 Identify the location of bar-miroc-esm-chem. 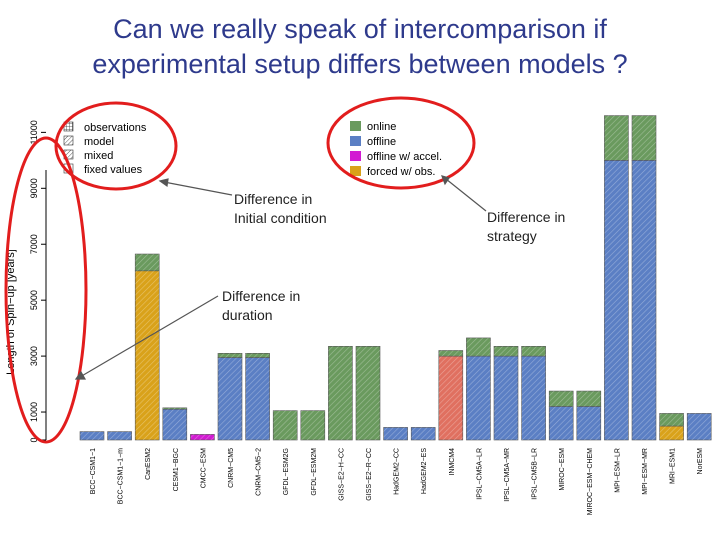
(589, 415).